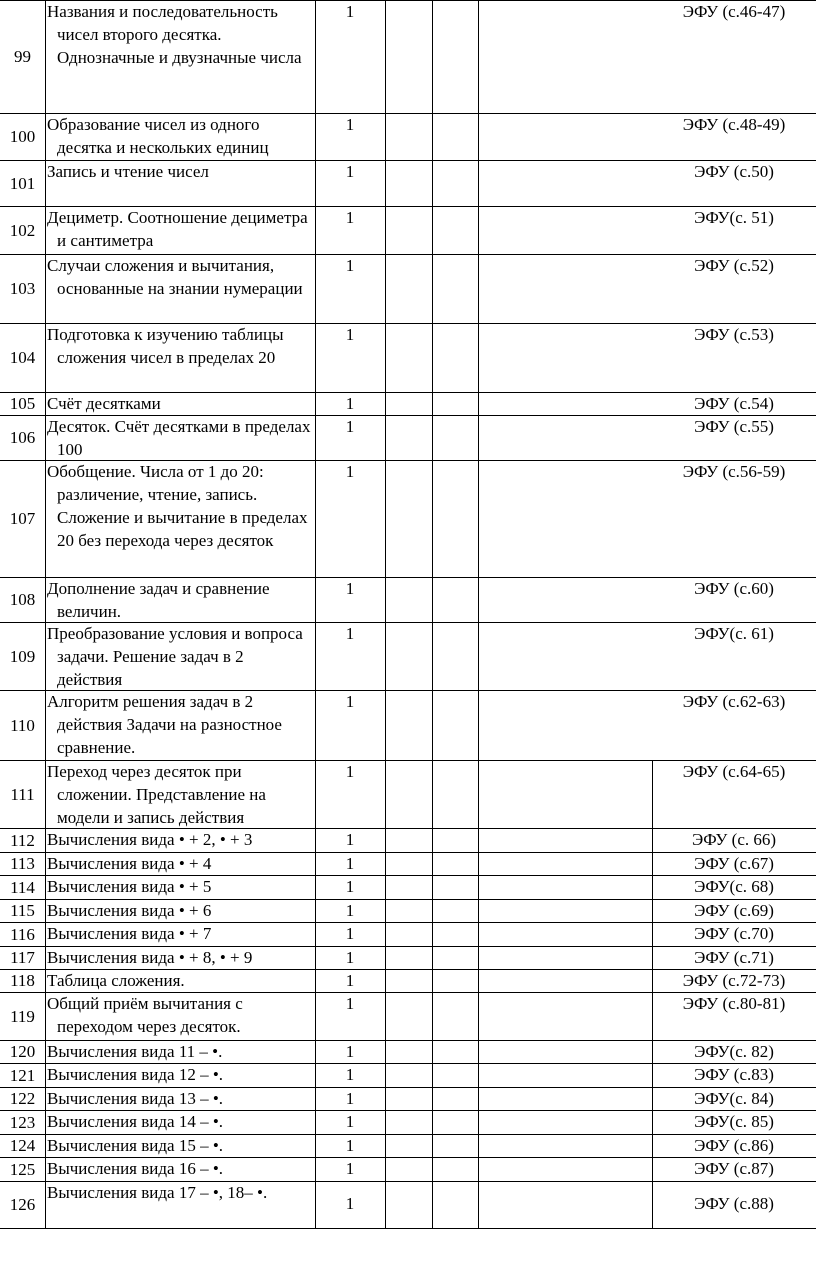  I want to click on row-number: 110, so click(22, 725).